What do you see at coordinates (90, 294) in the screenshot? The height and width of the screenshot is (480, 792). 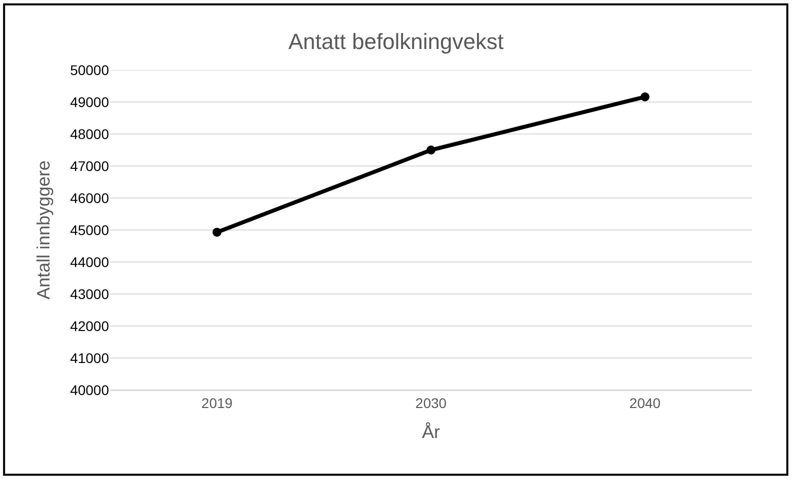 I see `y-tick-label: 43000` at bounding box center [90, 294].